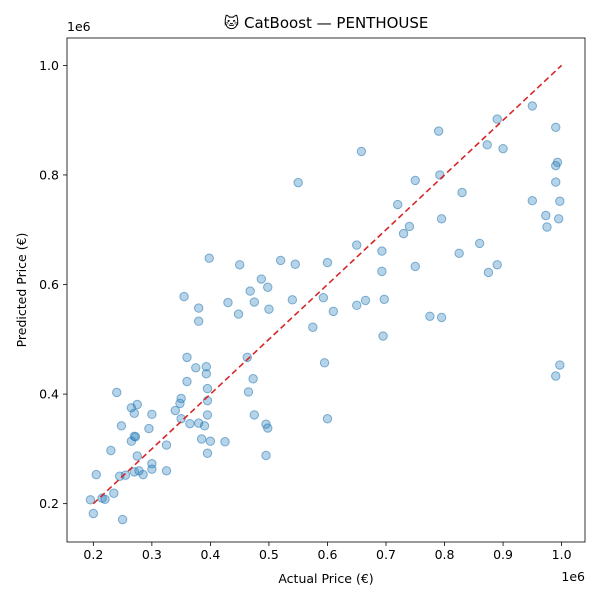 This screenshot has width=600, height=600. I want to click on x-tick-label: 0.6, so click(328, 554).